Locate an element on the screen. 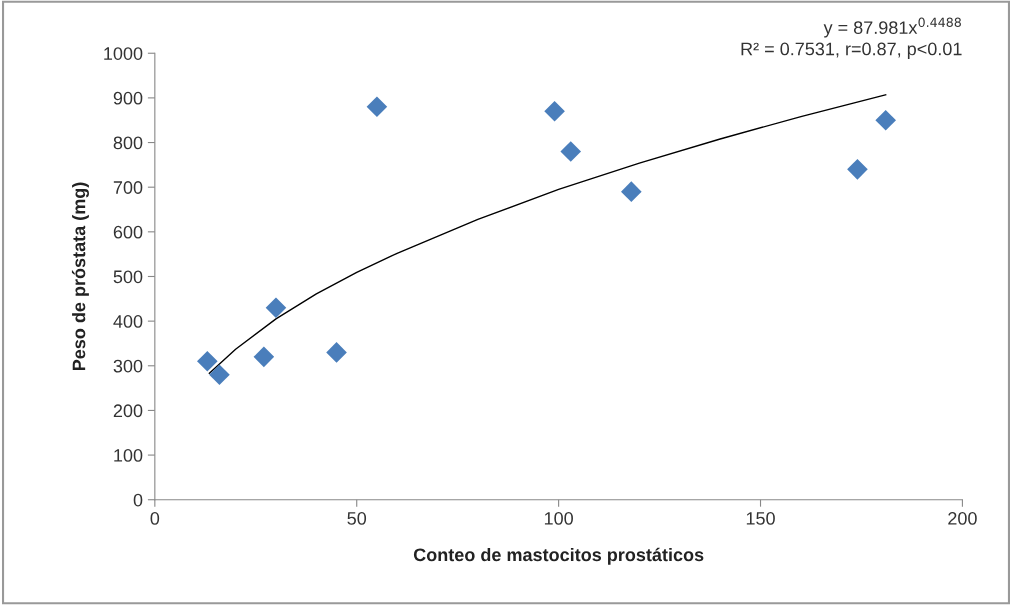 The width and height of the screenshot is (1012, 605). x-axis-title: Conteo de mastocitos prostáticos is located at coordinates (558, 556).